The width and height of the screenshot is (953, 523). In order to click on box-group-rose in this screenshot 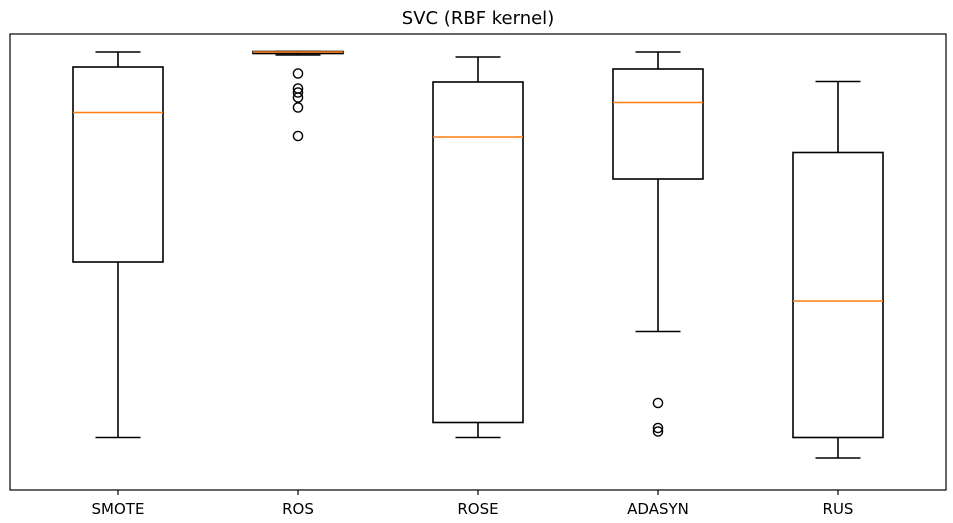, I will do `click(478, 247)`.